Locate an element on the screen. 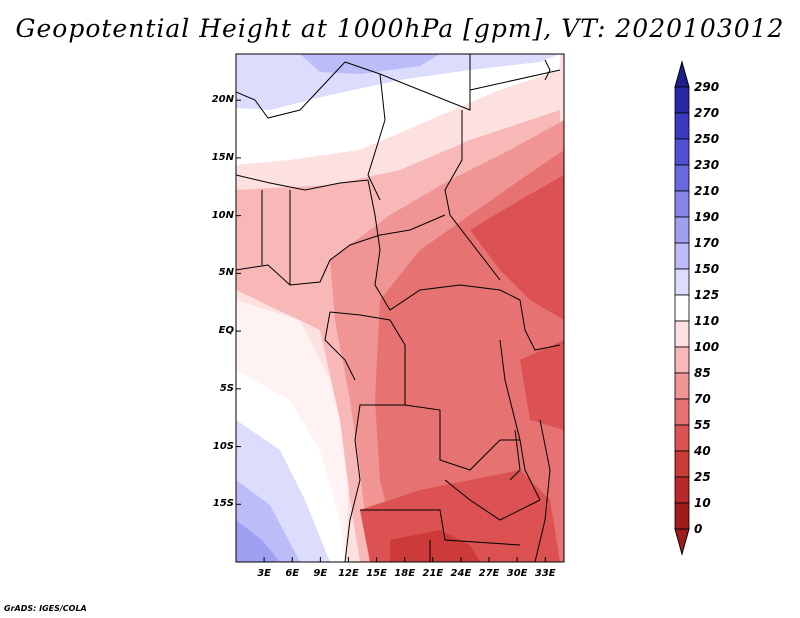 The image size is (800, 618). colorbar-label: 150 is located at coordinates (707, 269).